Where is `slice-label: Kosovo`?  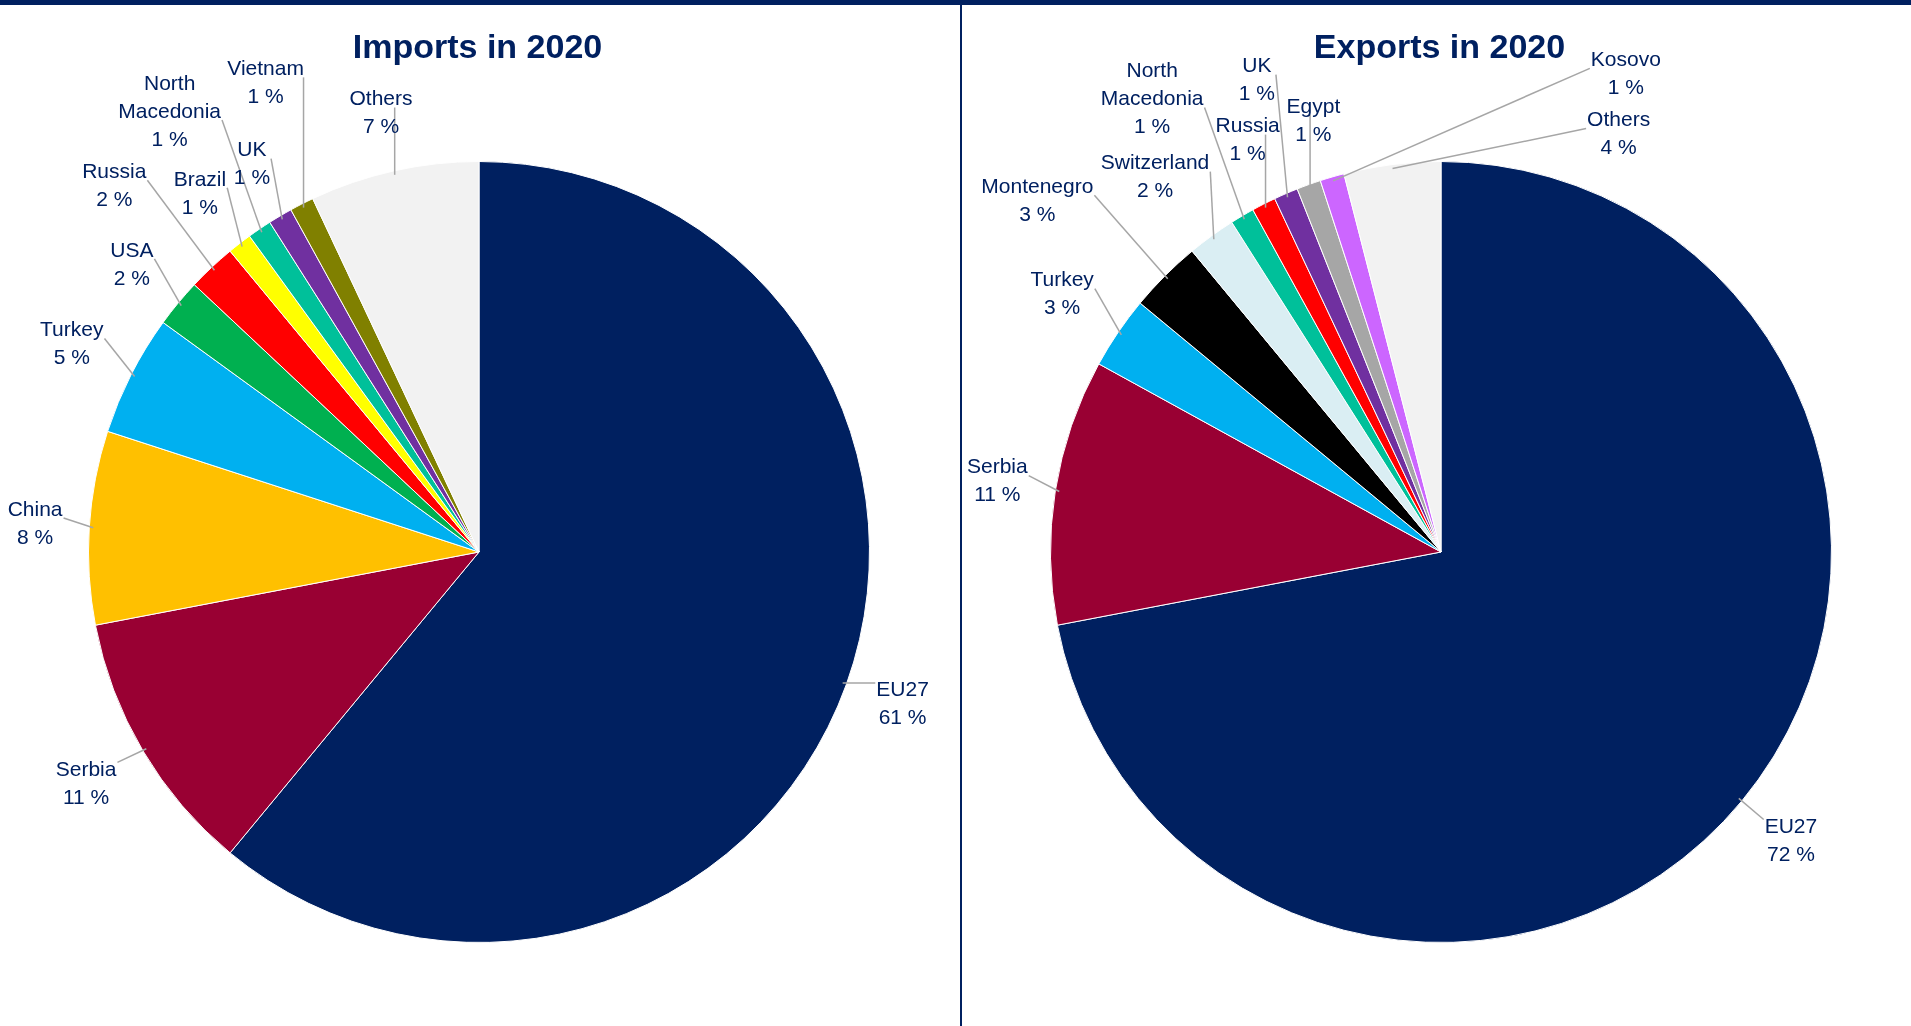 slice-label: Kosovo is located at coordinates (1625, 59).